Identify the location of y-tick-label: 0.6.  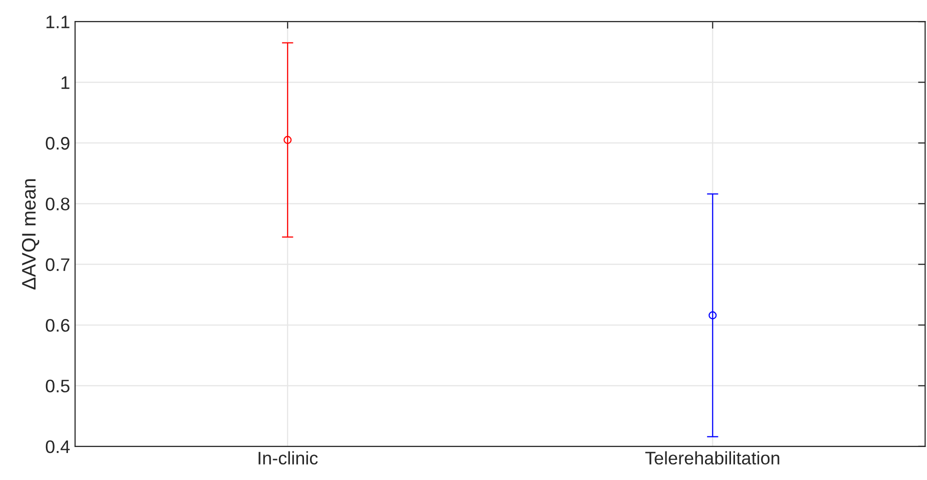
(58, 325).